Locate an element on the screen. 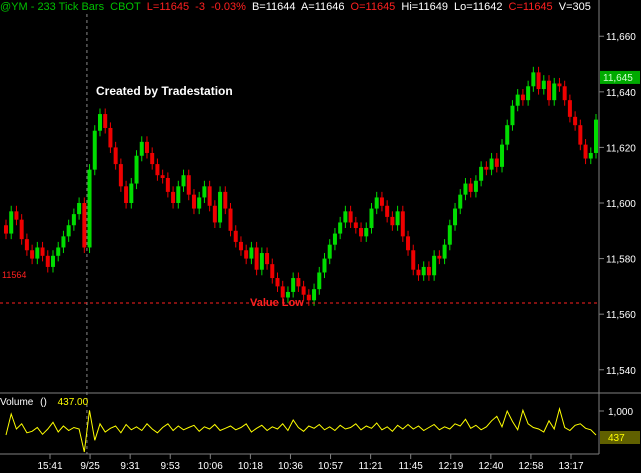 Image resolution: width=641 pixels, height=473 pixels. price-tick-label: 11,560 is located at coordinates (621, 315).